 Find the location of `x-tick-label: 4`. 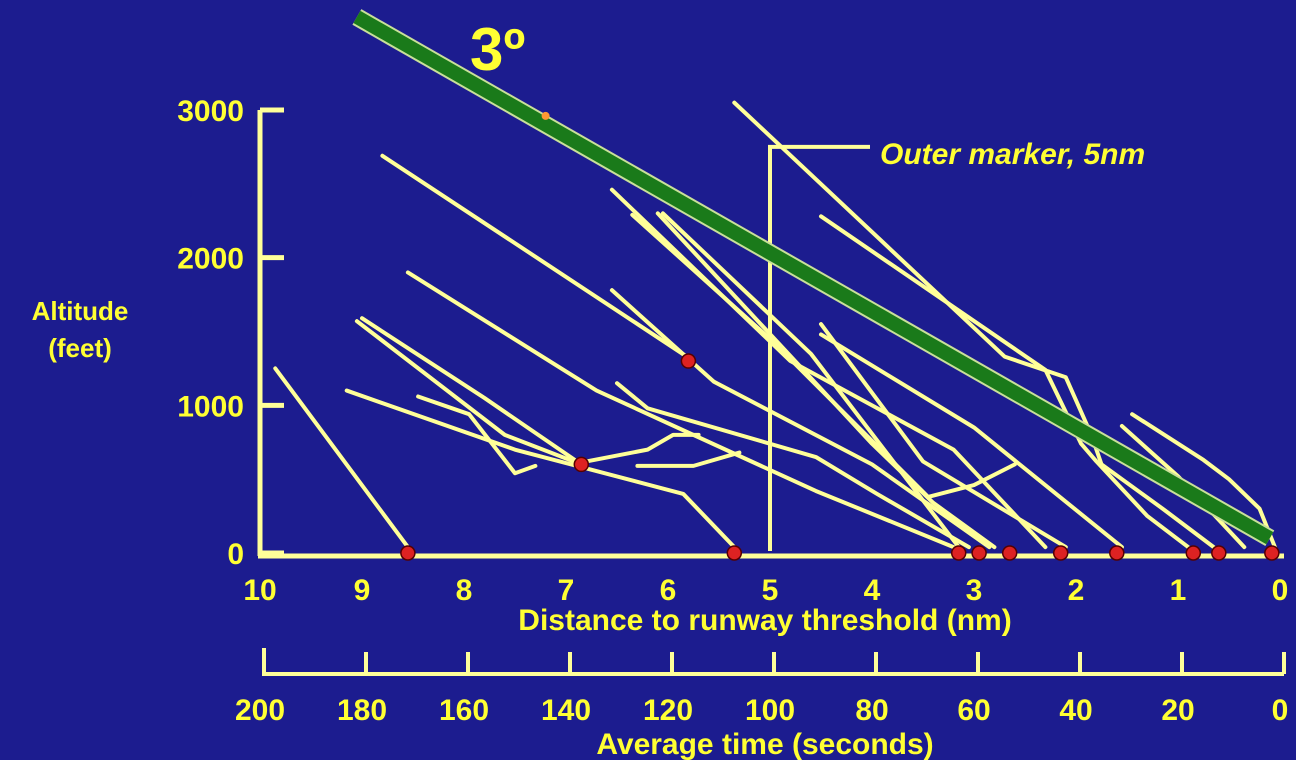

x-tick-label: 4 is located at coordinates (872, 590).